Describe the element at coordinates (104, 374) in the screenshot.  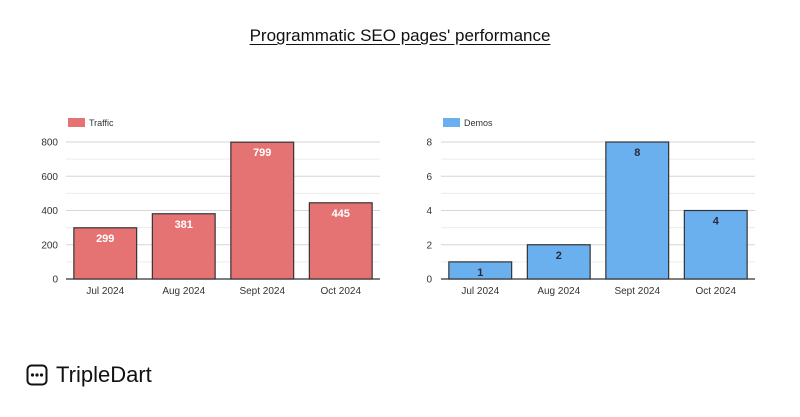
I see `brand-name: TripleDart` at that location.